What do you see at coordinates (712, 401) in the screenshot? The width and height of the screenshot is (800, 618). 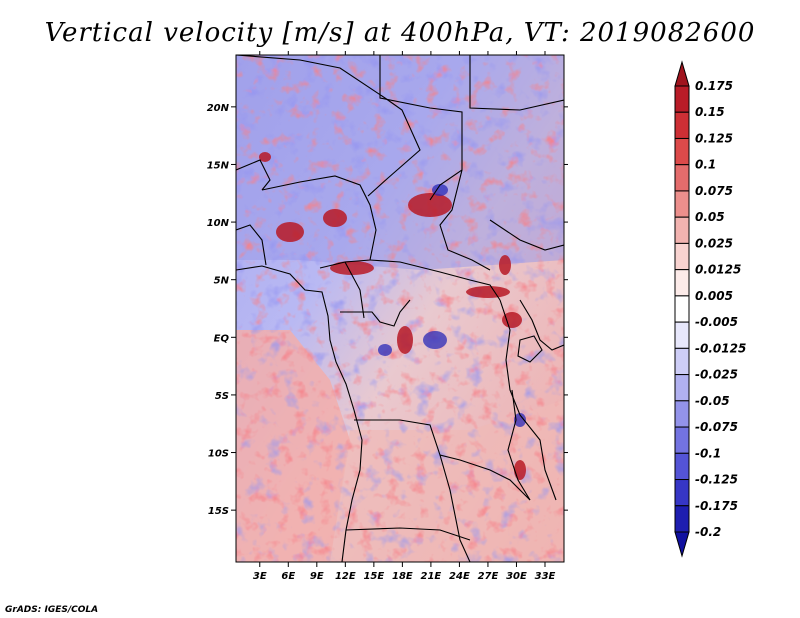 I see `colorbar-level-label: -0.05` at bounding box center [712, 401].